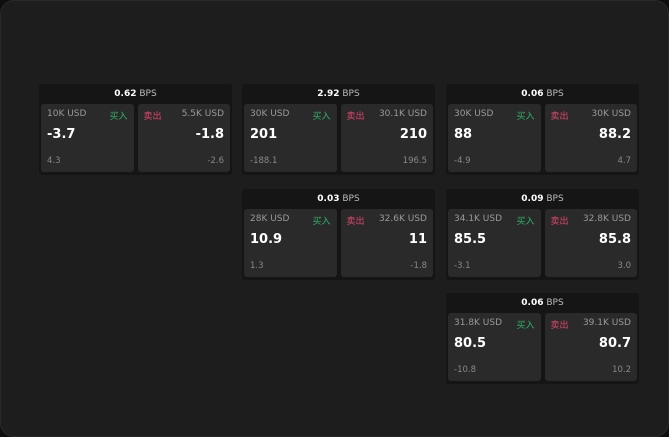 The height and width of the screenshot is (437, 669). Describe the element at coordinates (67, 114) in the screenshot. I see `buy-size: 10K USD` at that location.